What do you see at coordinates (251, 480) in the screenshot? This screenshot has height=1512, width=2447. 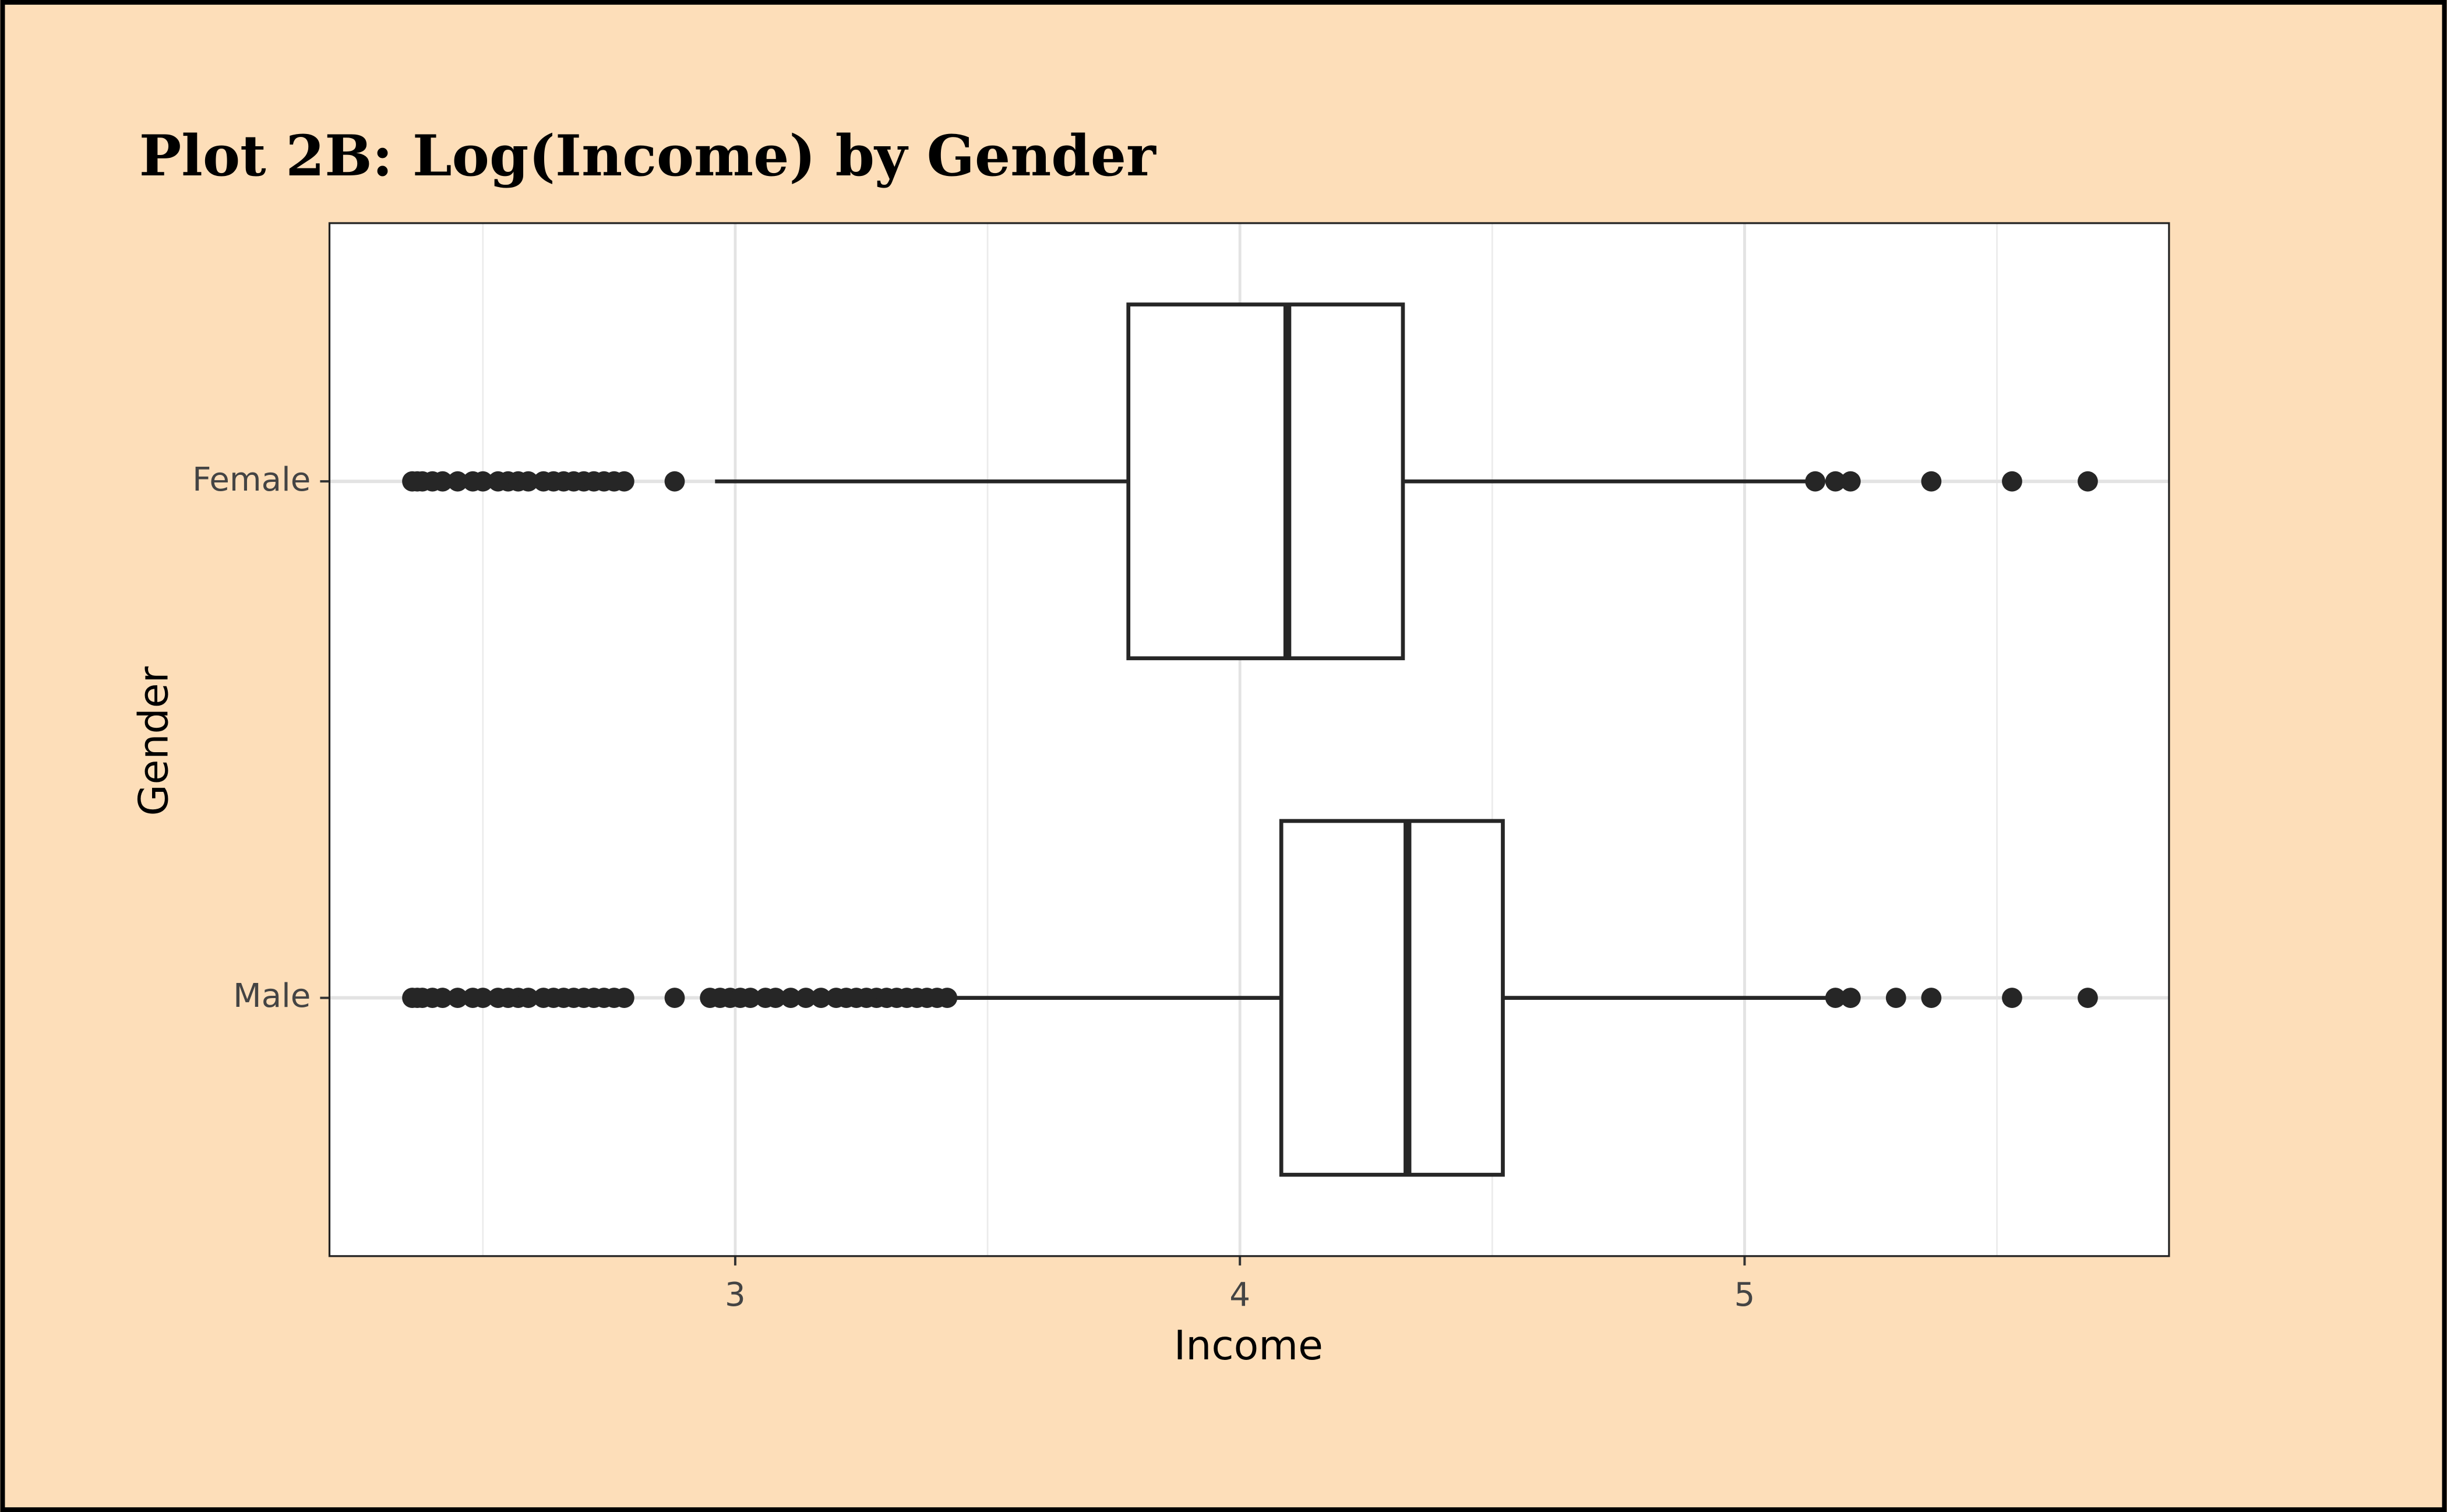 I see `y-tick-label: Female` at bounding box center [251, 480].